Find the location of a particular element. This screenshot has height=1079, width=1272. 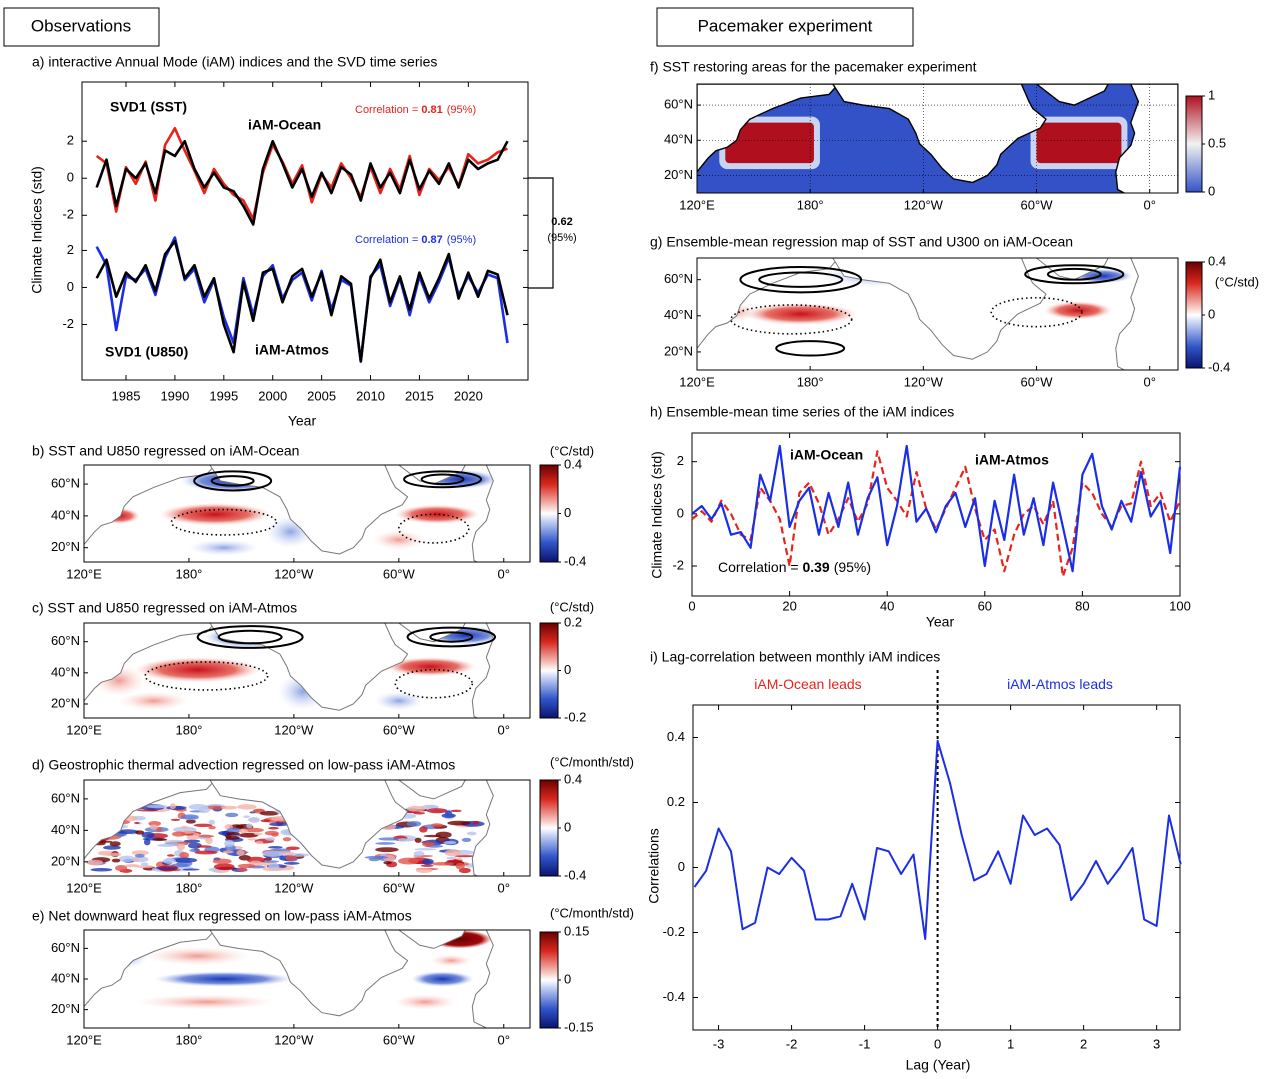

lat-tick-label: 40°N is located at coordinates (678, 139).